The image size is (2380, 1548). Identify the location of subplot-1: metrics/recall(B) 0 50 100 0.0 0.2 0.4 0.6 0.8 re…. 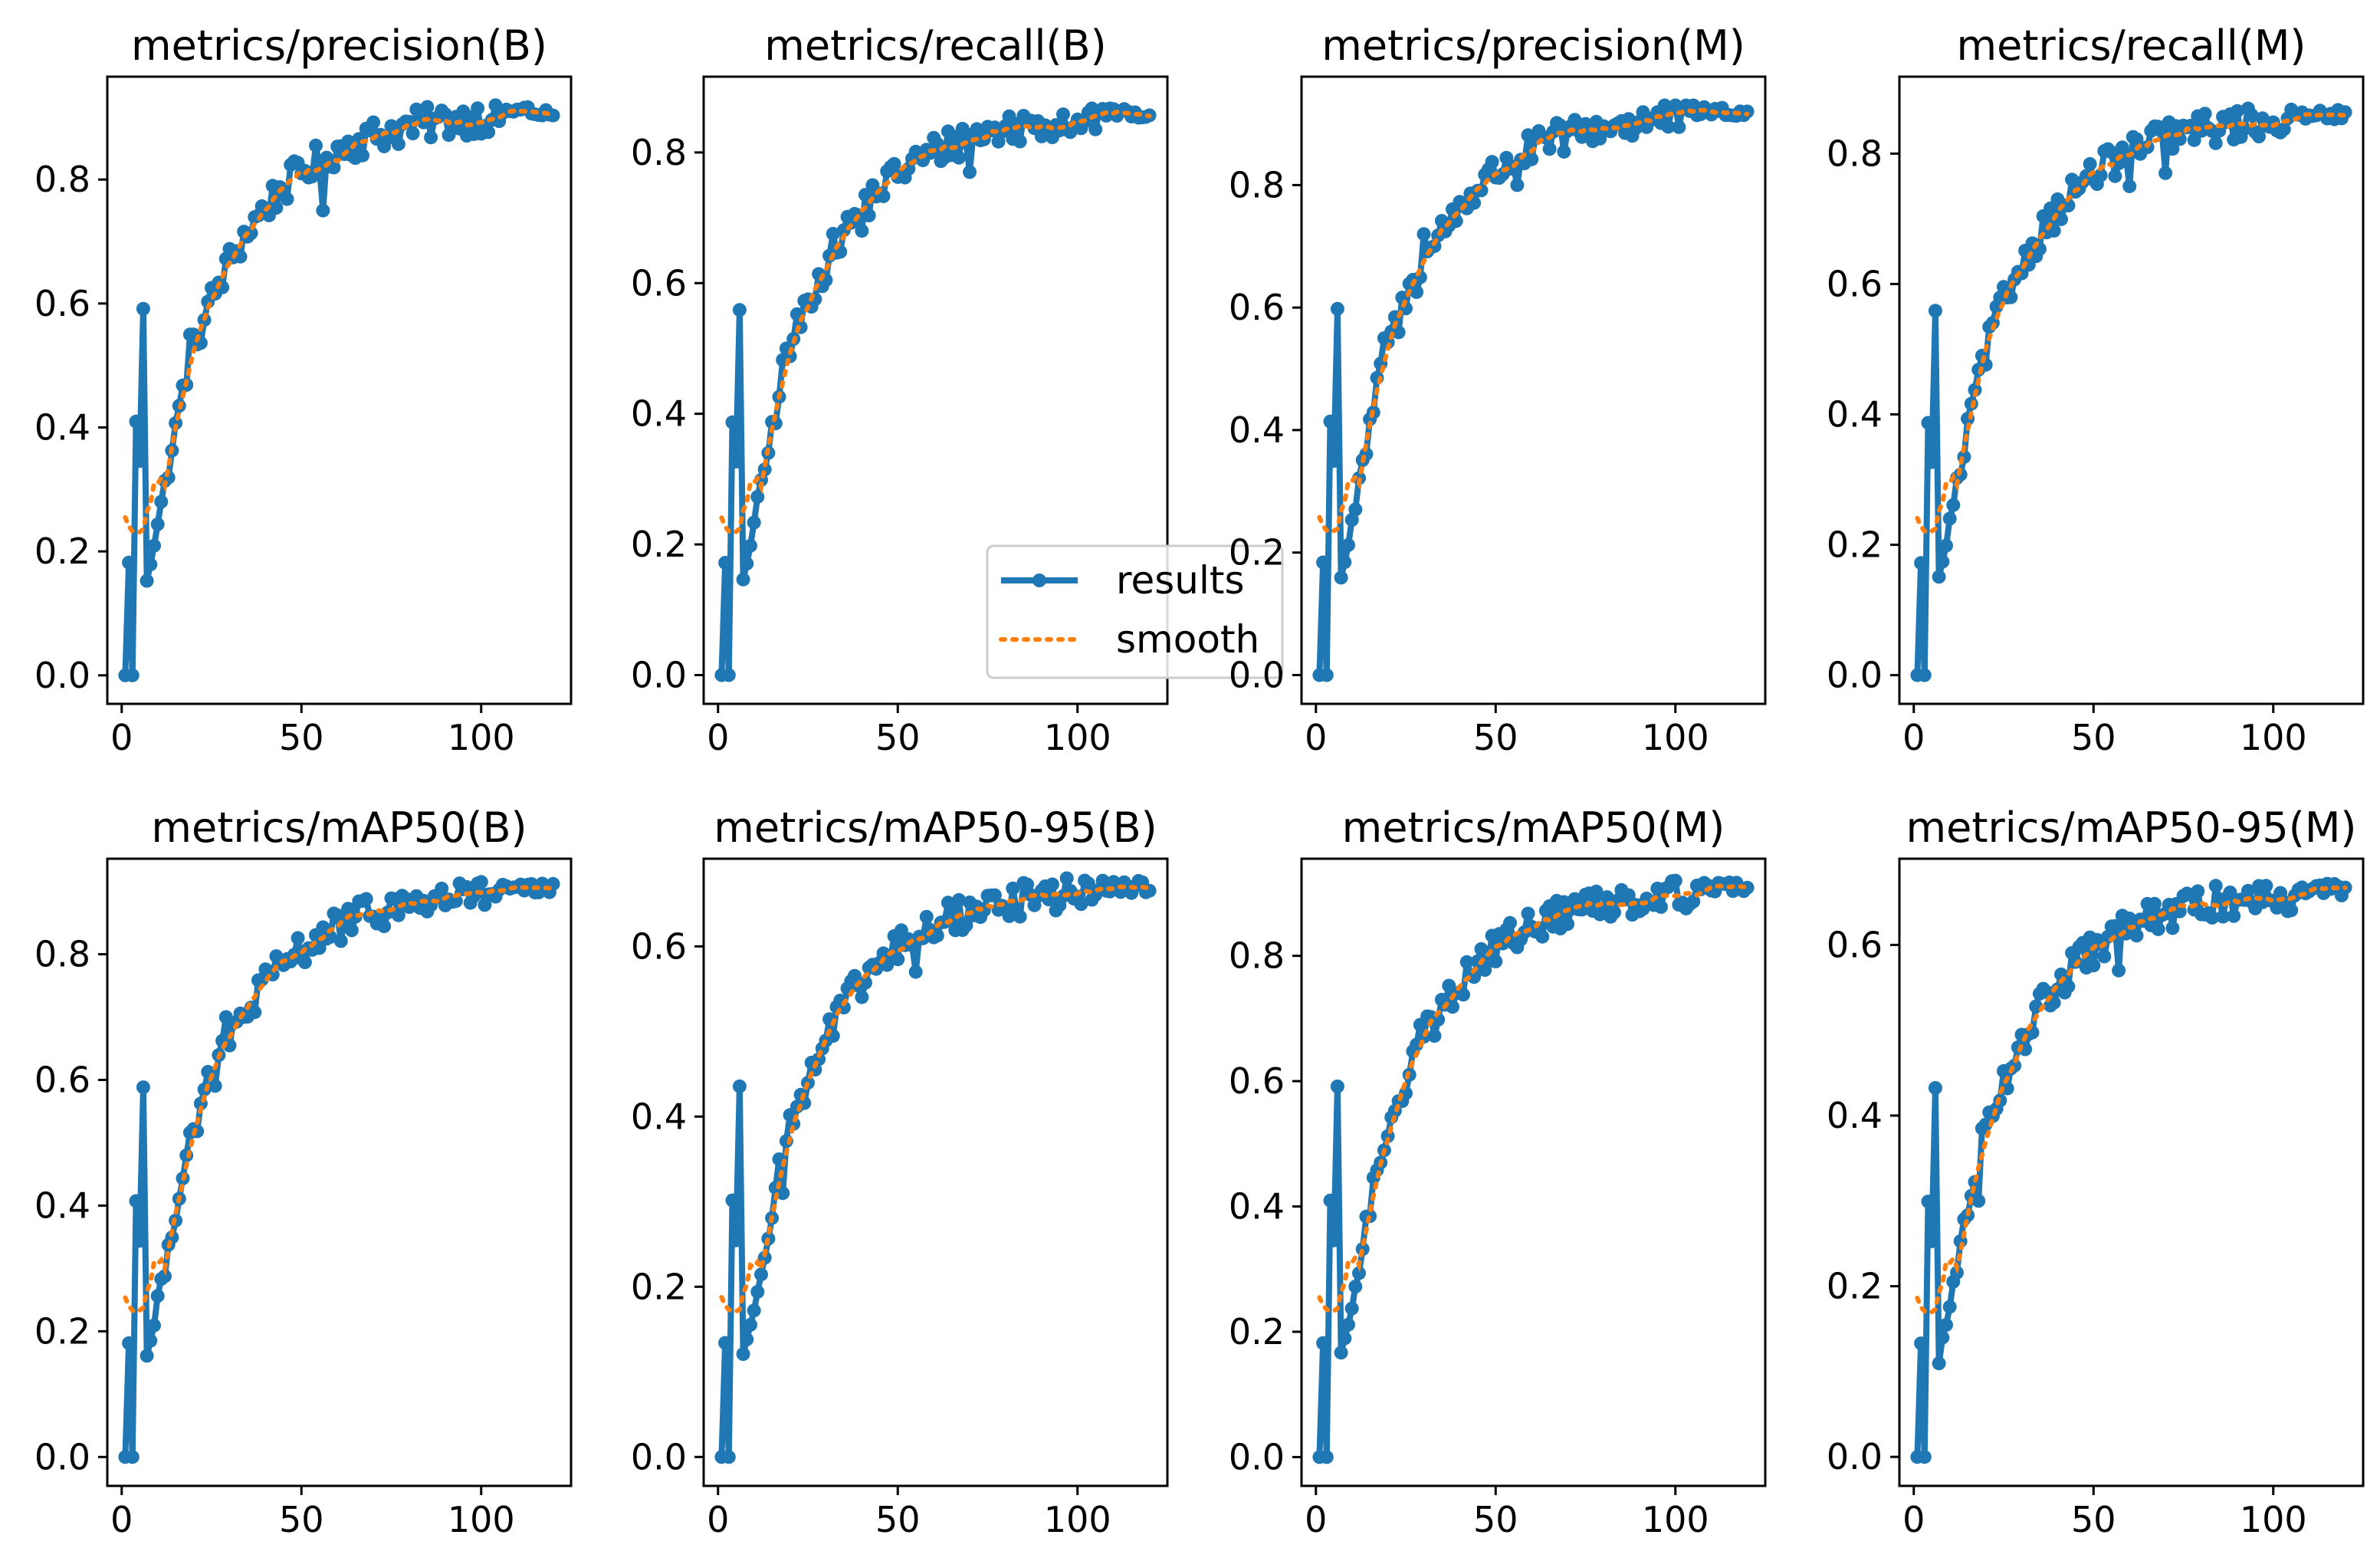
(957, 390).